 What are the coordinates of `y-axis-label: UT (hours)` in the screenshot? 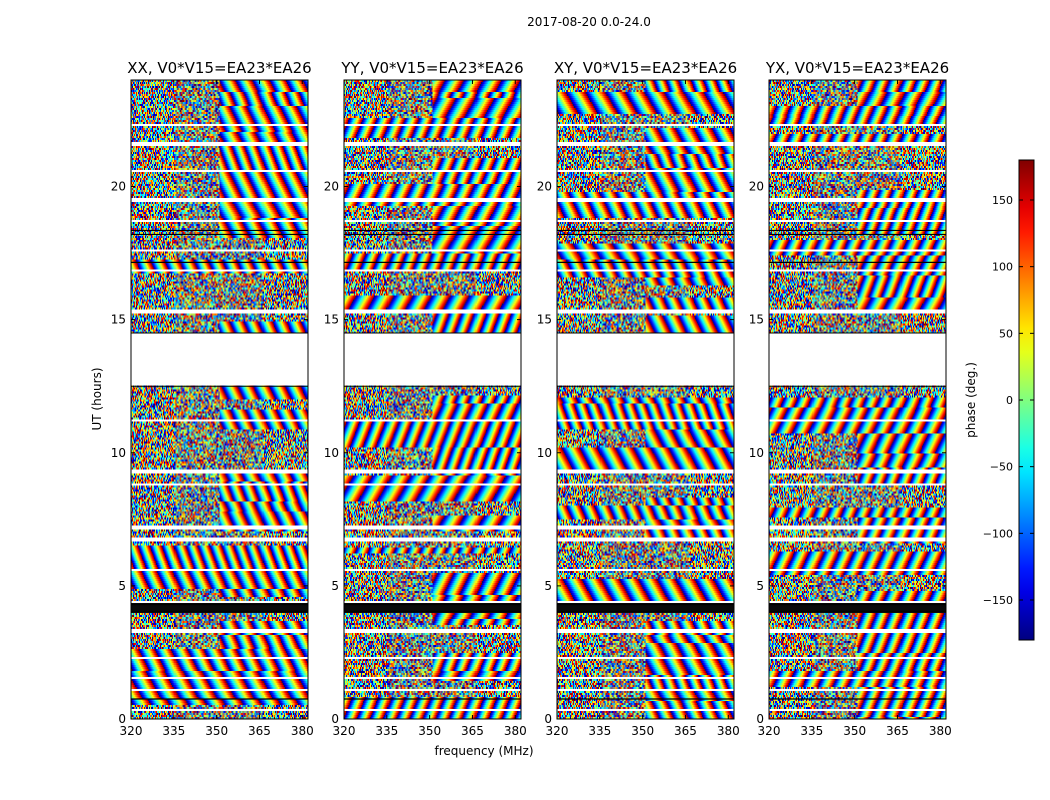 It's located at (97, 398).